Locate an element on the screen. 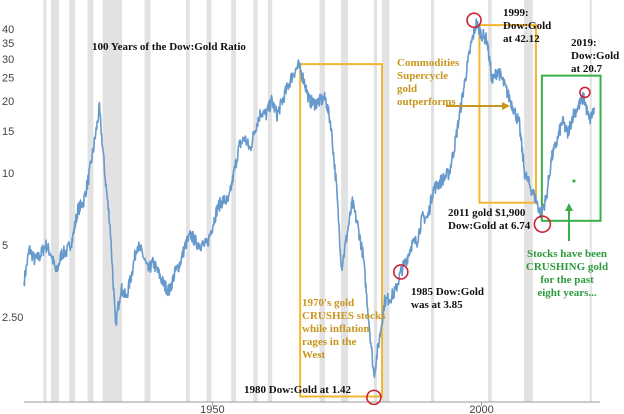 This screenshot has height=414, width=624. circle-2011 is located at coordinates (542, 224).